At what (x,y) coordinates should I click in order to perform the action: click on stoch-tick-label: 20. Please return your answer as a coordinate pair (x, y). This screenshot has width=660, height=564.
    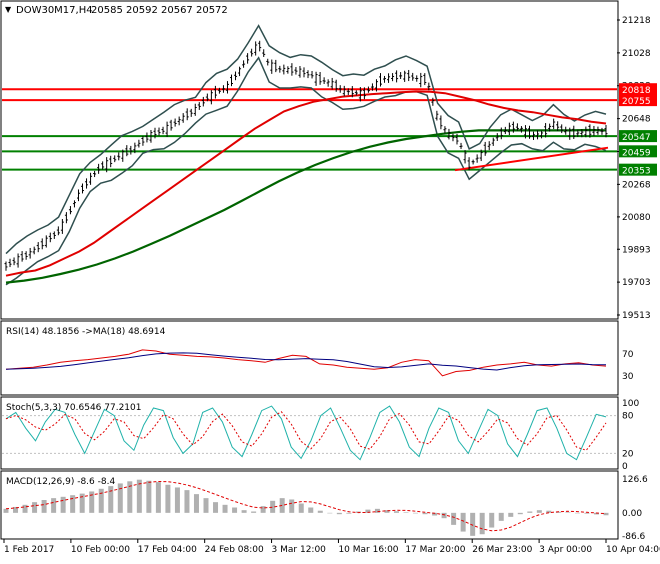
    Looking at the image, I should click on (628, 454).